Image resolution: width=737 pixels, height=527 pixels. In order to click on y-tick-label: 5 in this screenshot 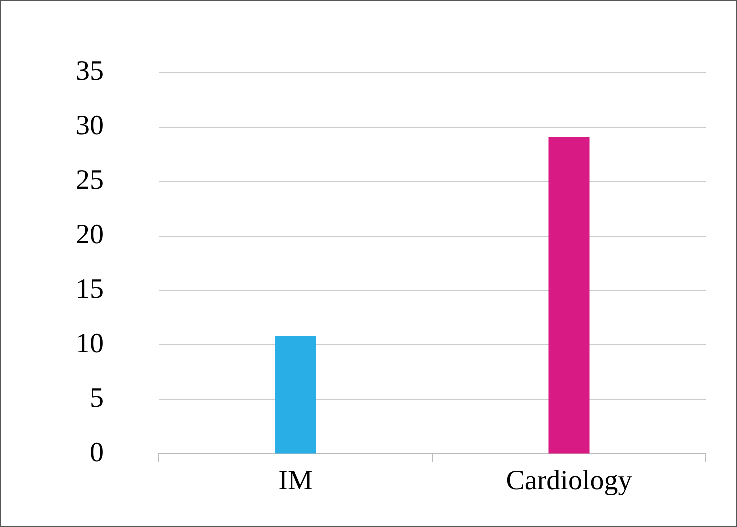, I will do `click(97, 398)`.